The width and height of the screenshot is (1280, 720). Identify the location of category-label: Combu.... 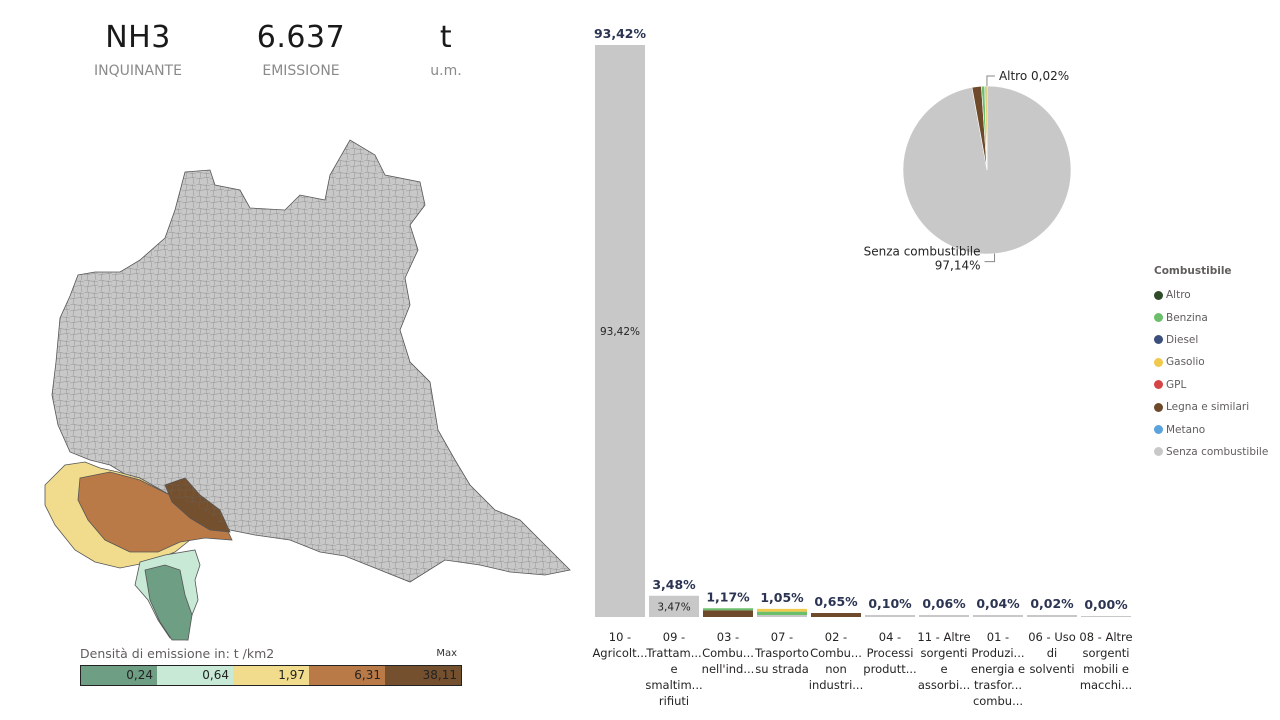
(728, 653).